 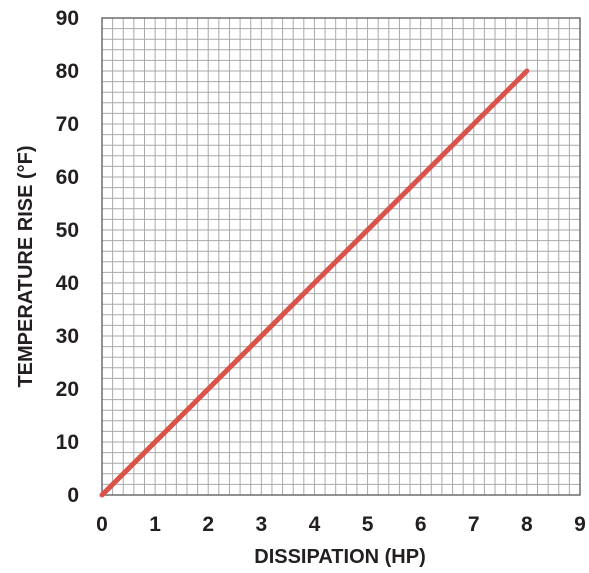 I want to click on x-tick-label: 3, so click(x=261, y=524).